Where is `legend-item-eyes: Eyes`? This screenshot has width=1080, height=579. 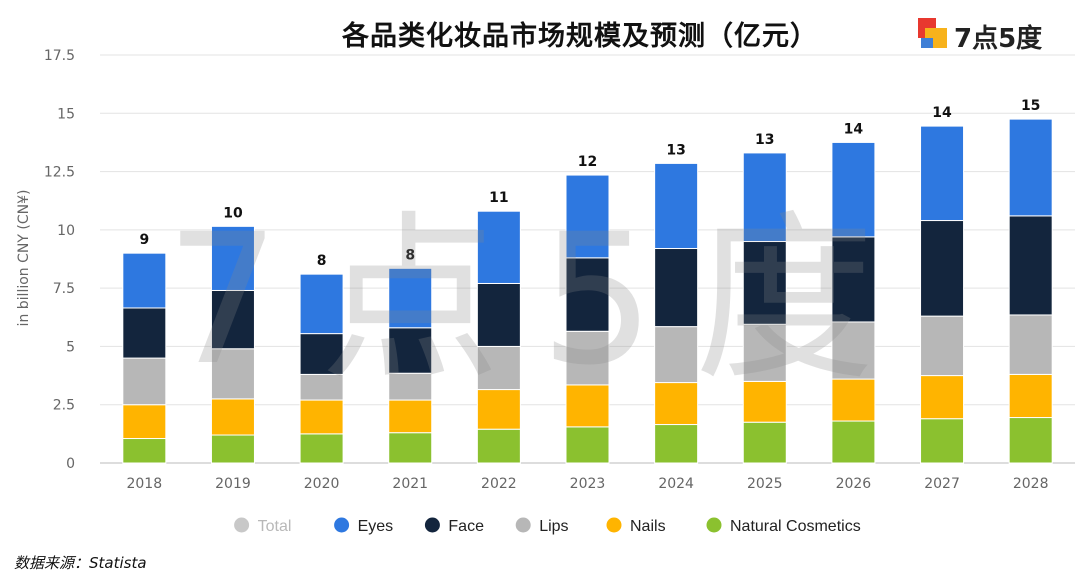
legend-item-eyes: Eyes is located at coordinates (364, 526).